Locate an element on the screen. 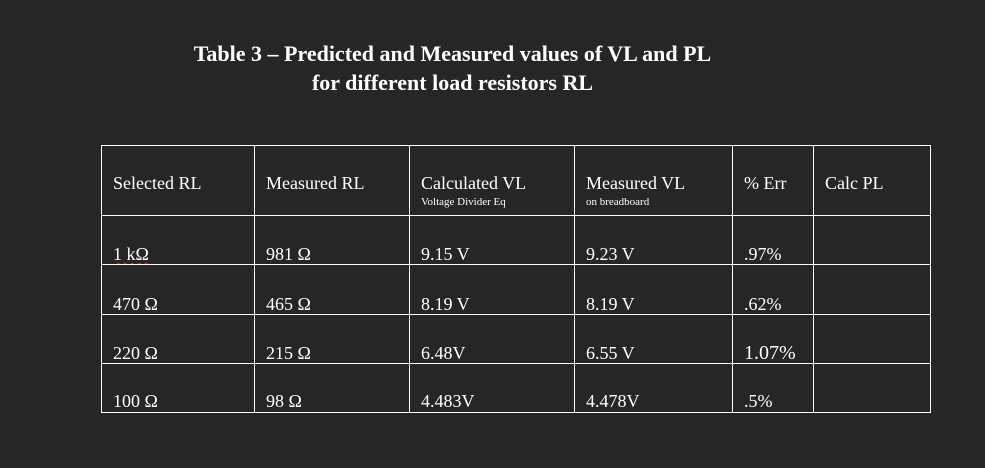  cell-calculated-vl: 6.48V is located at coordinates (492, 339).